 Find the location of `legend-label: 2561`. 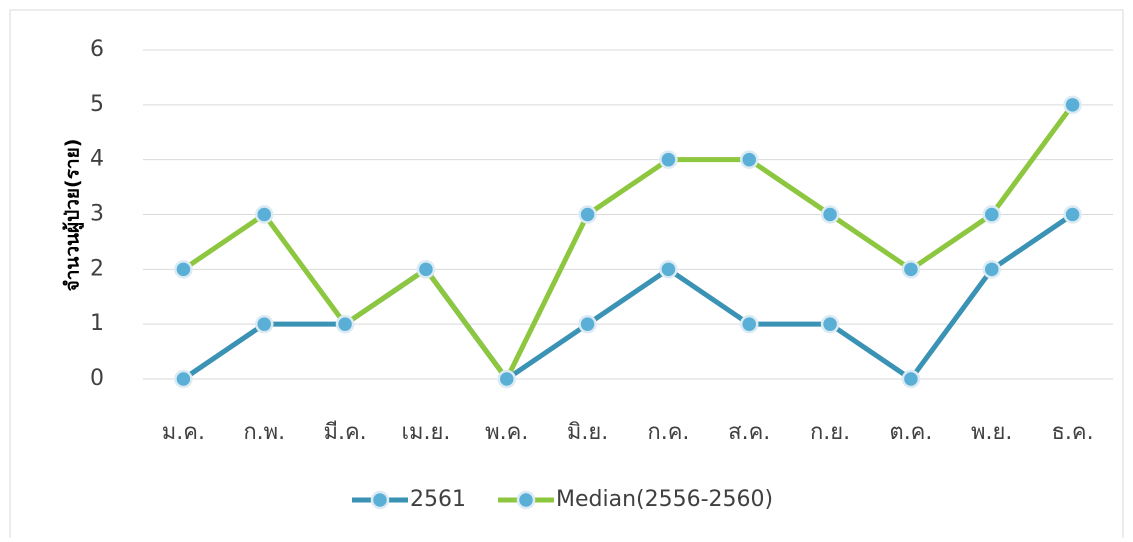

legend-label: 2561 is located at coordinates (438, 499).